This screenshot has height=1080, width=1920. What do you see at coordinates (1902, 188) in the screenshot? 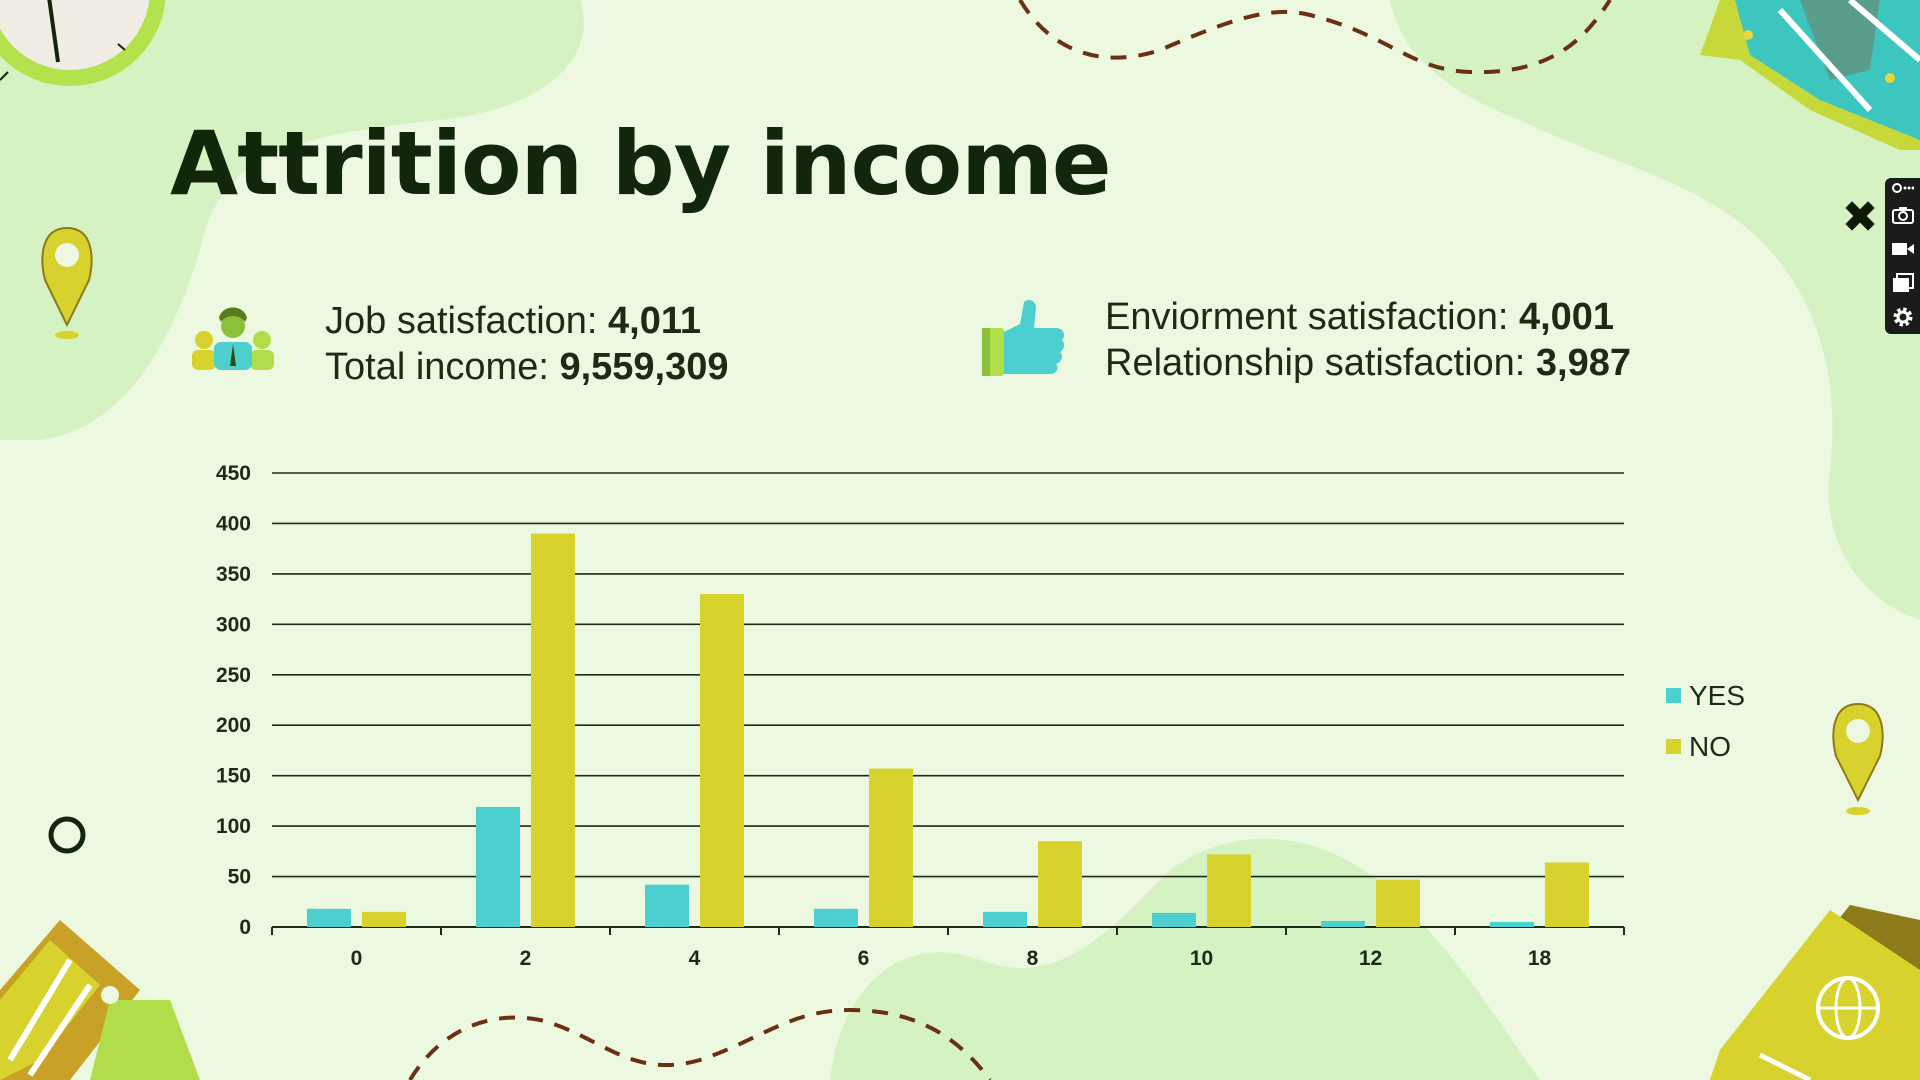
I see `link-icon` at bounding box center [1902, 188].